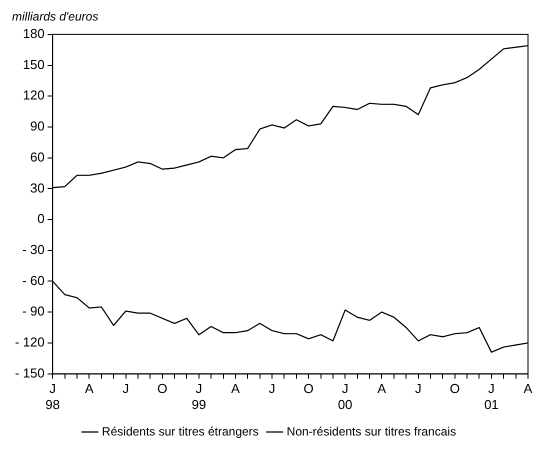 The height and width of the screenshot is (456, 550). I want to click on x-tick-label: J 01, so click(491, 396).